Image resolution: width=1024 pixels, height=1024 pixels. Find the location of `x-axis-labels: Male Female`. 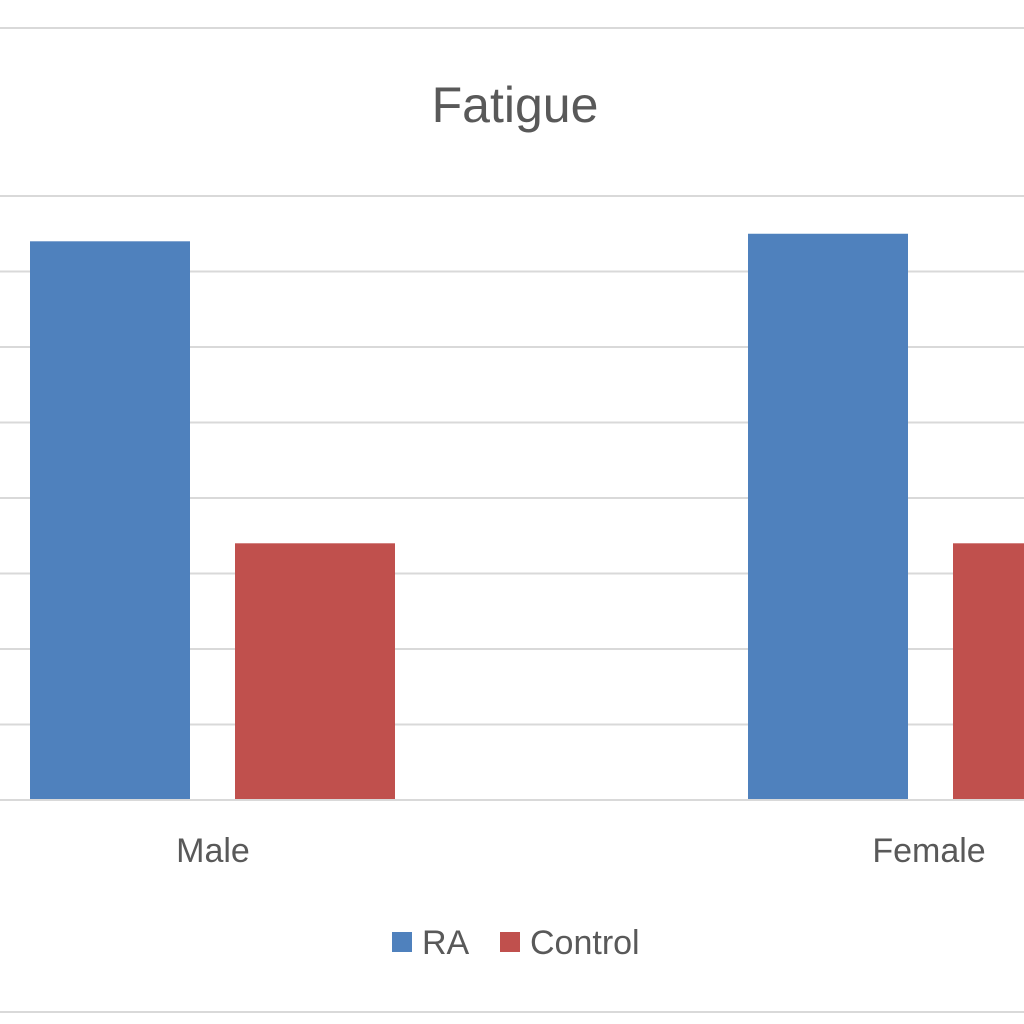

x-axis-labels: Male Female is located at coordinates (581, 851).